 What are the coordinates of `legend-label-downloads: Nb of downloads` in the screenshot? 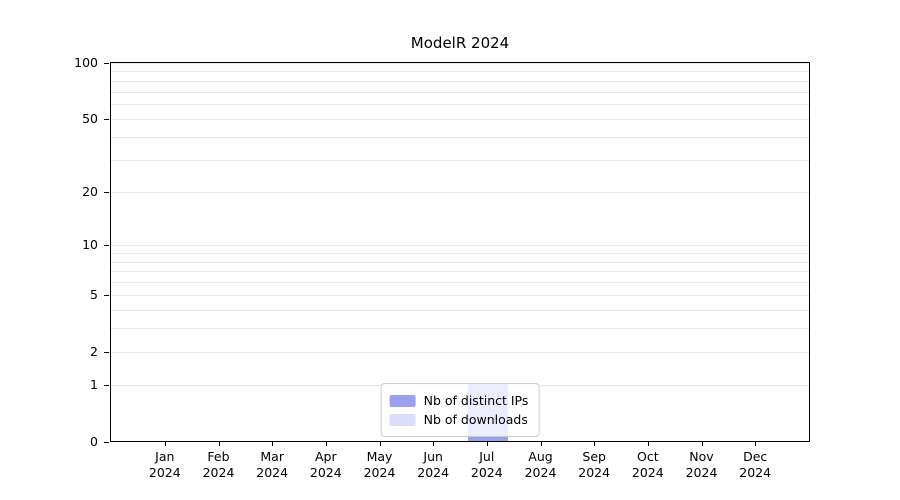 It's located at (475, 419).